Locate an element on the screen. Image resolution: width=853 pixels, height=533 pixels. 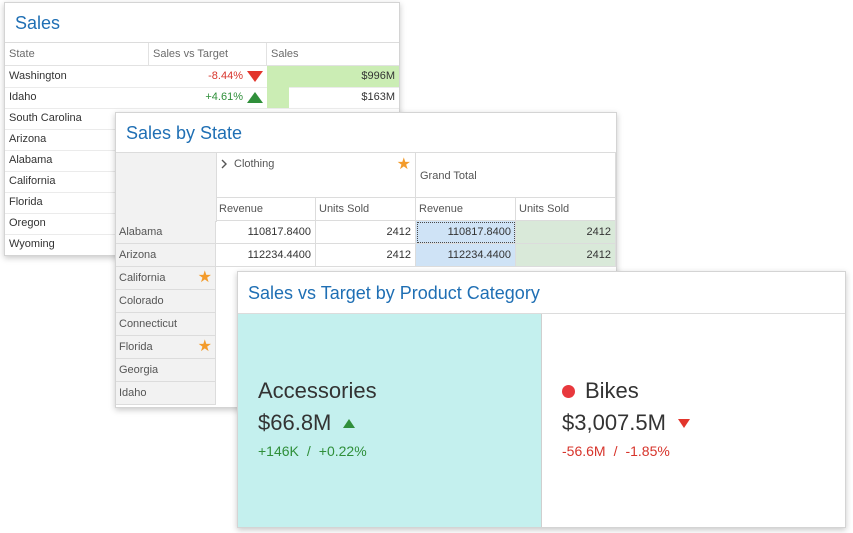
delta-value: +4.61% is located at coordinates (224, 97).